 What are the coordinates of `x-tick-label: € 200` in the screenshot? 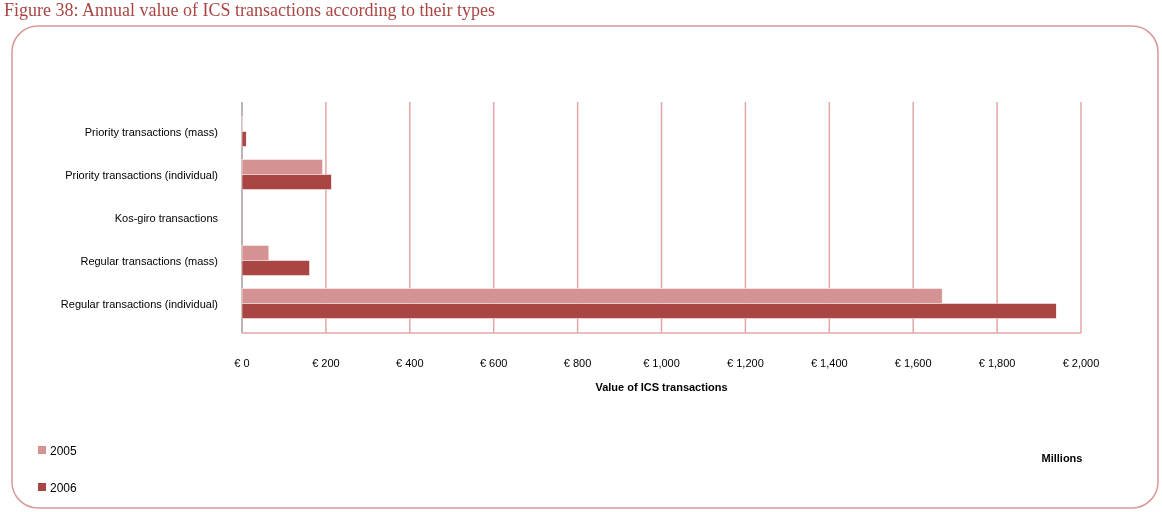 It's located at (326, 363).